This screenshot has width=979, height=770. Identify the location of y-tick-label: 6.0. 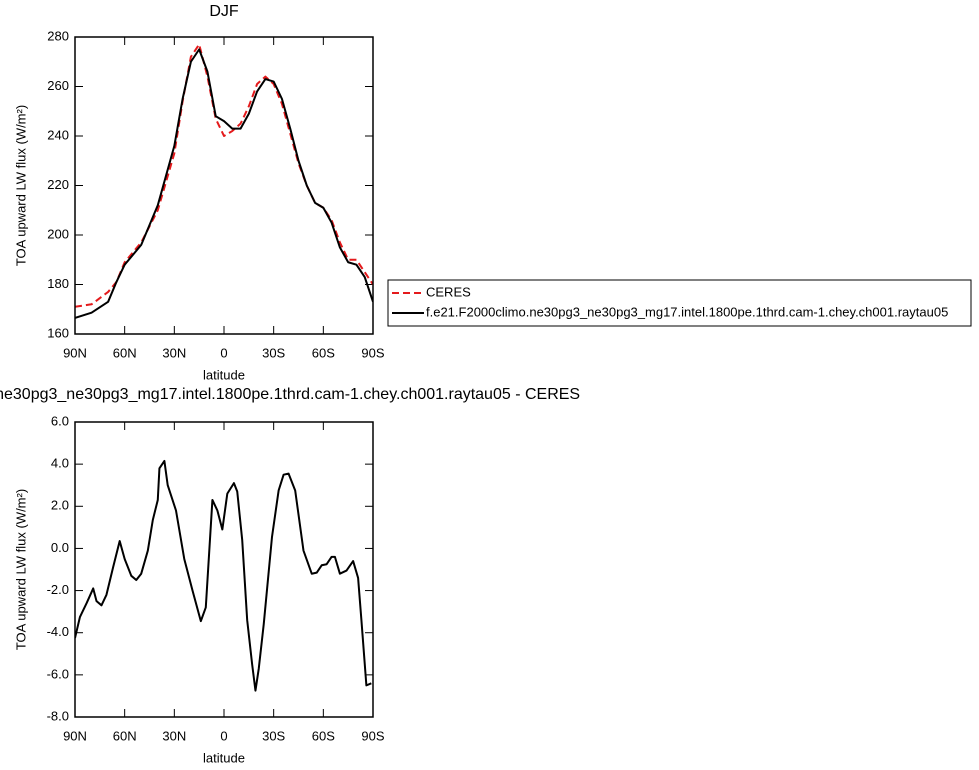
(60, 420).